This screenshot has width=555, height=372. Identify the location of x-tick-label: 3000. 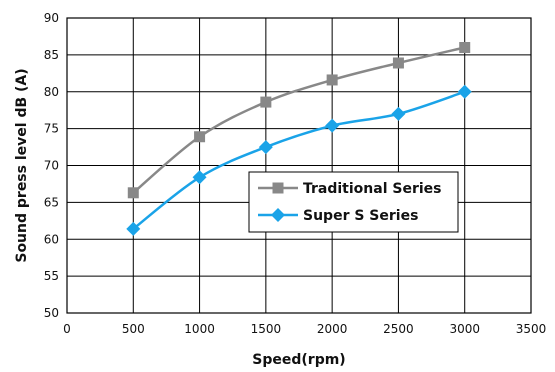
(464, 329).